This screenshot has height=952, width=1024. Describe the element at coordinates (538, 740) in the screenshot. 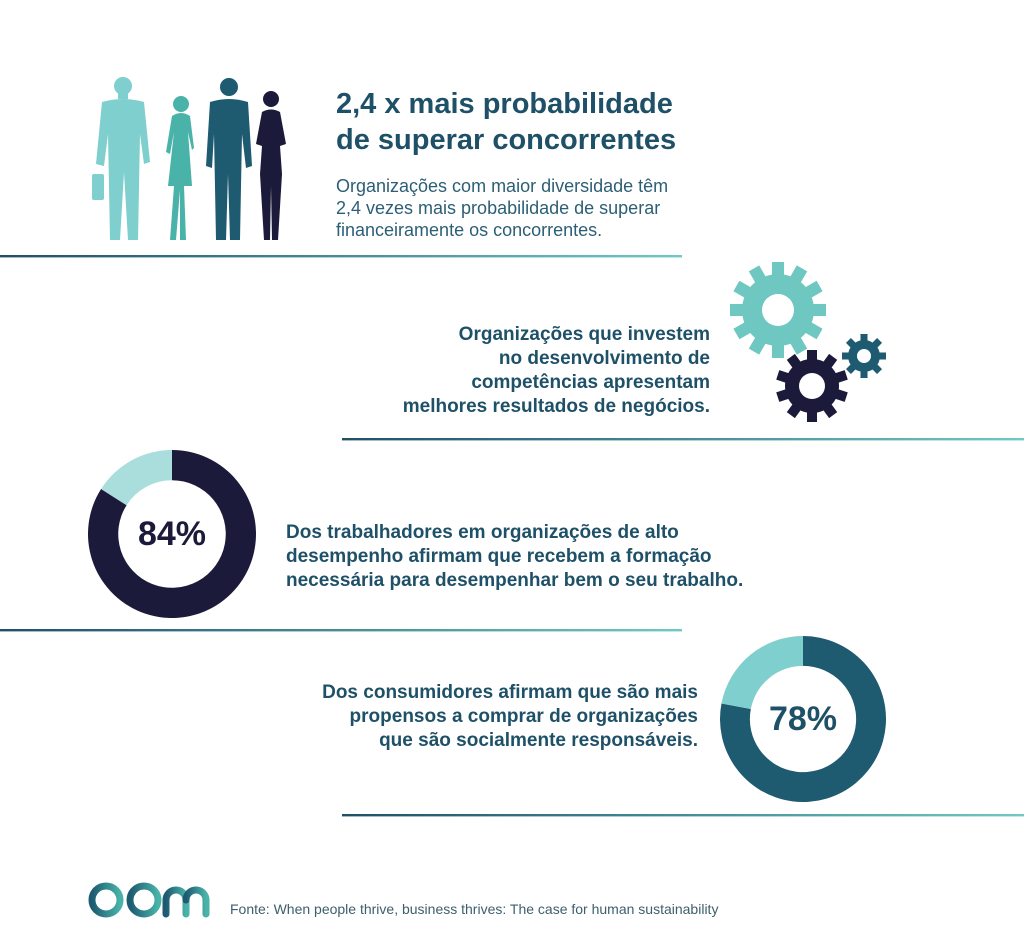

I see `consumers-line: que são socialmente responsáveis.` at that location.